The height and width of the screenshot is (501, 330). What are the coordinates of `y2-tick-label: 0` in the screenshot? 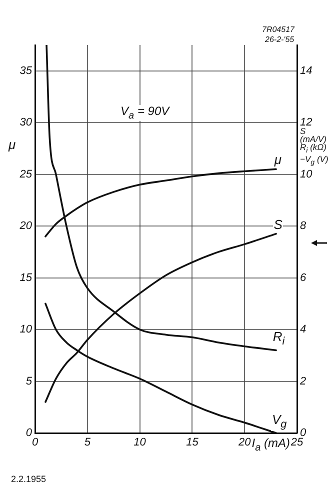 It's located at (303, 433).